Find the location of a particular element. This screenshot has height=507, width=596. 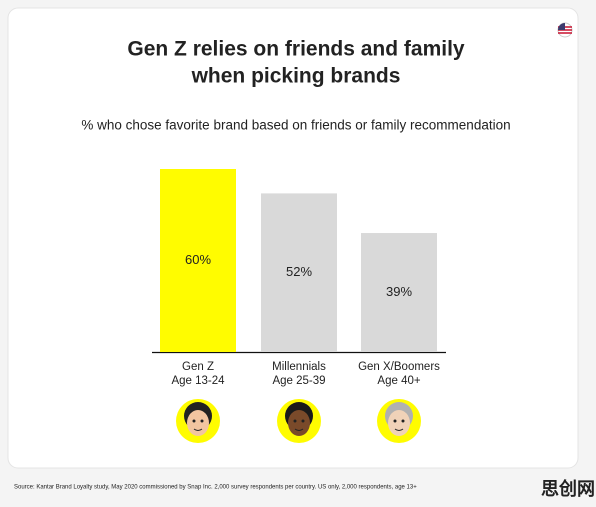

chart-title: Gen Z relies on friends and family is located at coordinates (296, 49).